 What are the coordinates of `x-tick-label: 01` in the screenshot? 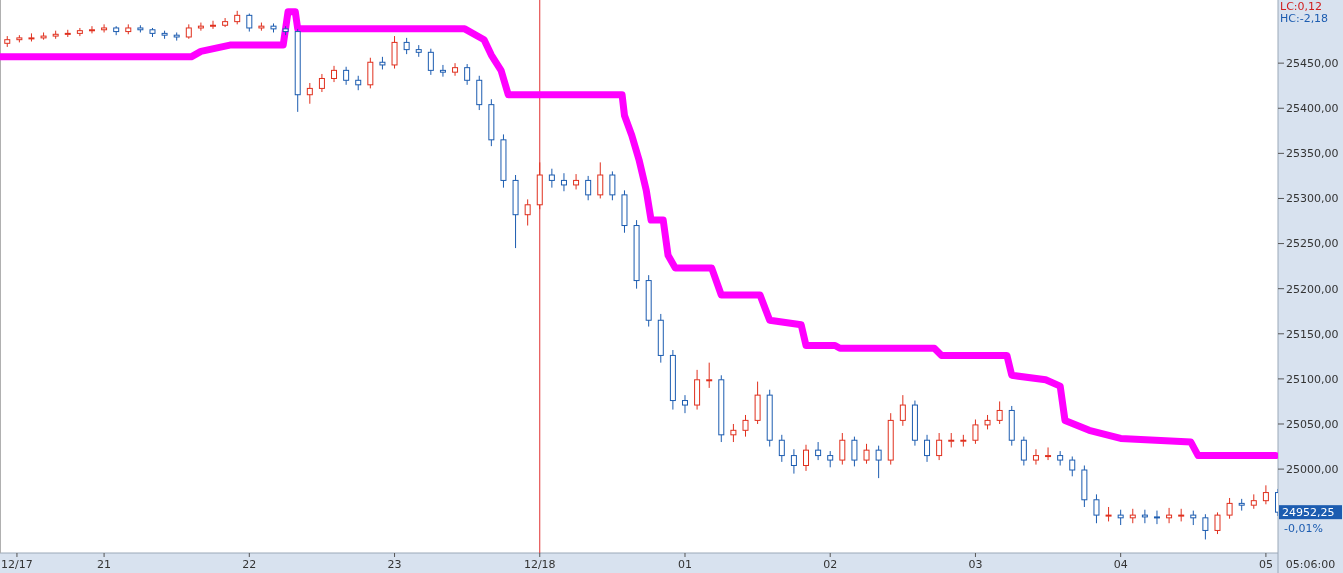 It's located at (684, 564).